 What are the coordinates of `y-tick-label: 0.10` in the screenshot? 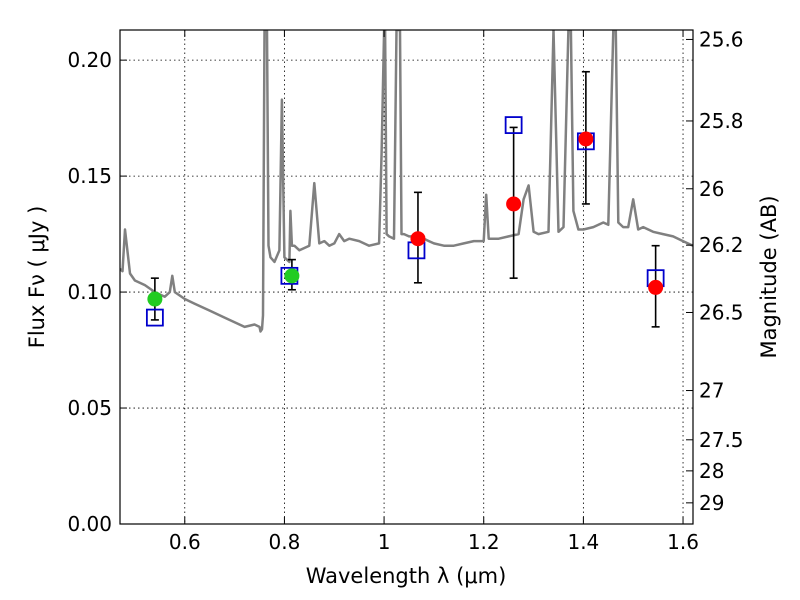 It's located at (89, 292).